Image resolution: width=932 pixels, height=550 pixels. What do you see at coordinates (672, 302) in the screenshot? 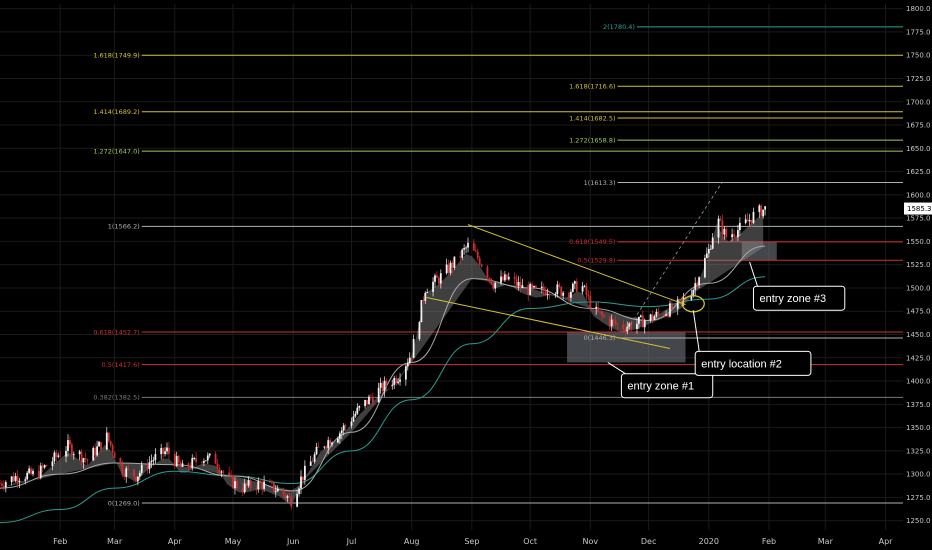
I see `entry-zones` at bounding box center [672, 302].